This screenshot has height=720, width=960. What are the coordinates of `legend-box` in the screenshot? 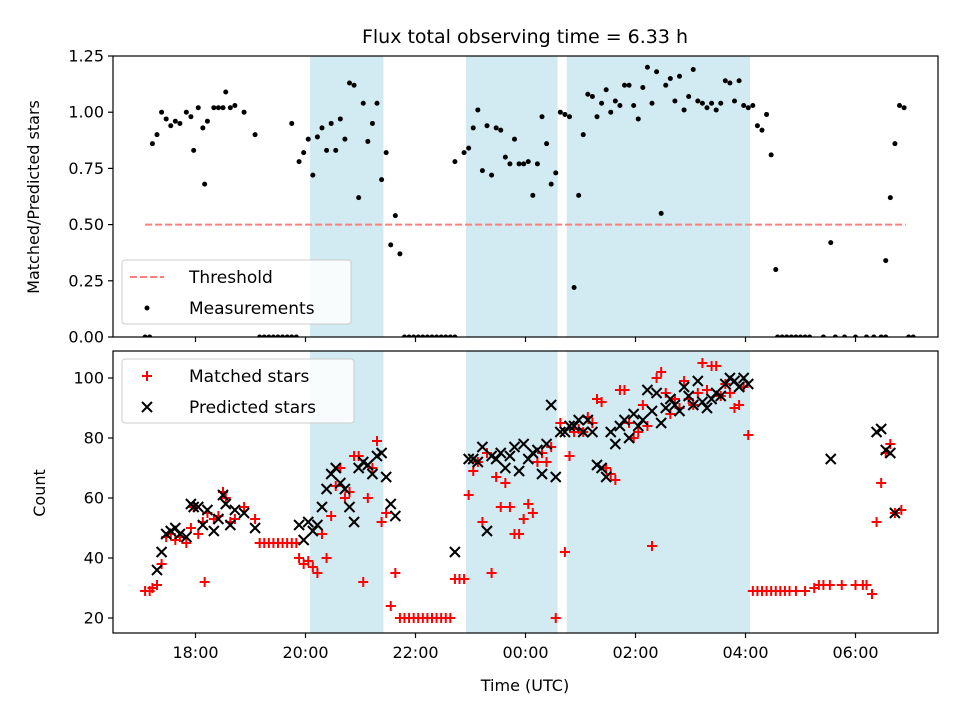 It's located at (238, 391).